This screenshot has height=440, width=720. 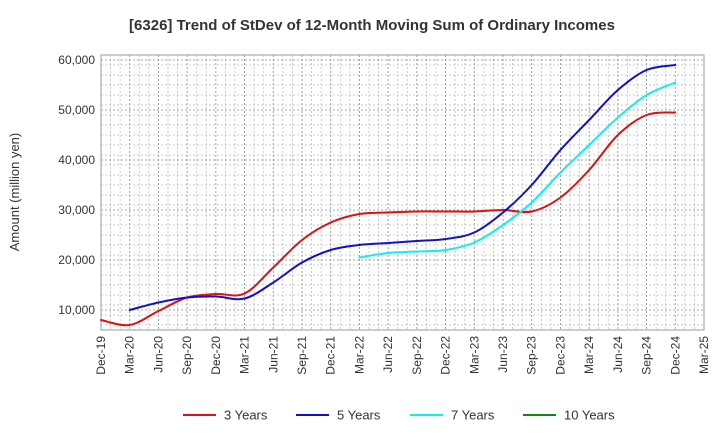 What do you see at coordinates (473, 415) in the screenshot?
I see `legend-label: 7 Years` at bounding box center [473, 415].